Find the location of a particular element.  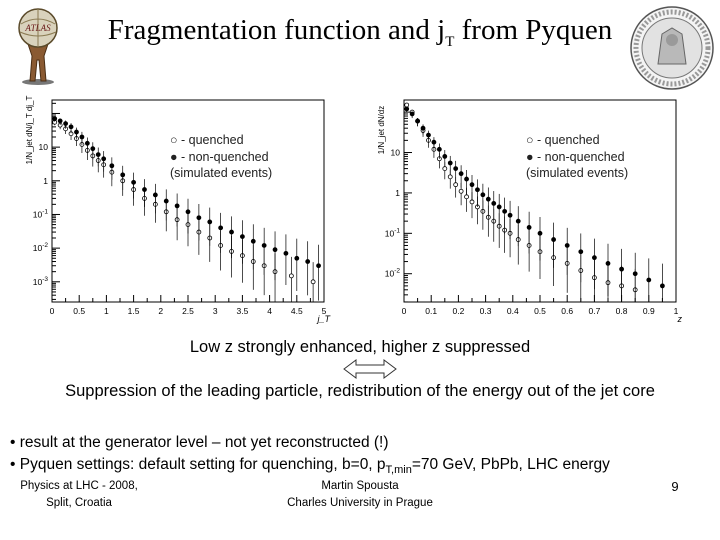

x-tick-label: 0.1 is located at coordinates (431, 311).